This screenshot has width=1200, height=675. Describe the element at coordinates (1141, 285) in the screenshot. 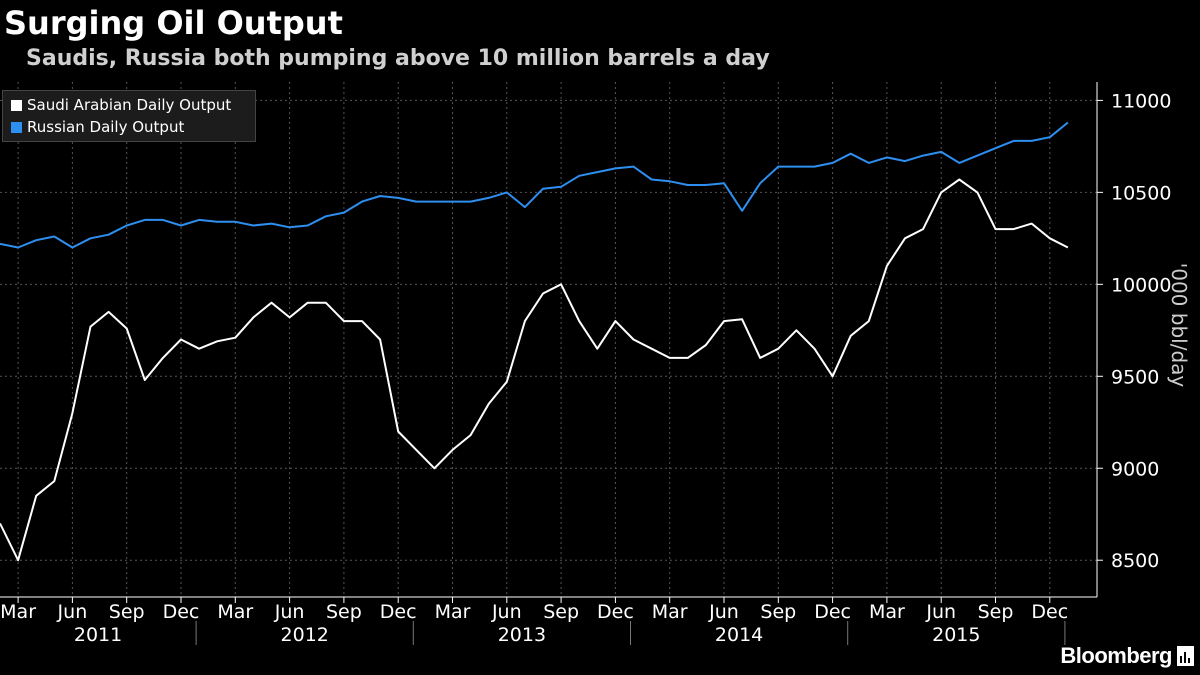

I see `y-tick-label: 10000` at that location.